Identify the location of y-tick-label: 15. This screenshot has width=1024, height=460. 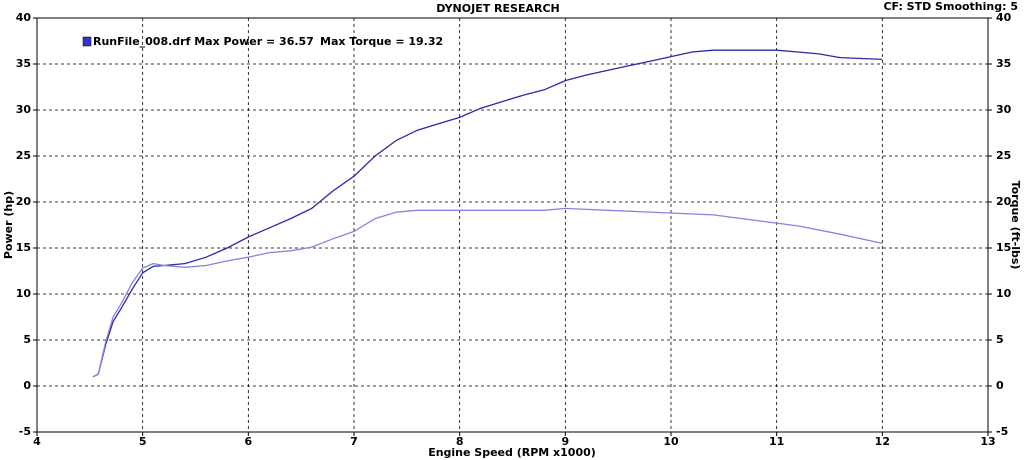
(23, 247).